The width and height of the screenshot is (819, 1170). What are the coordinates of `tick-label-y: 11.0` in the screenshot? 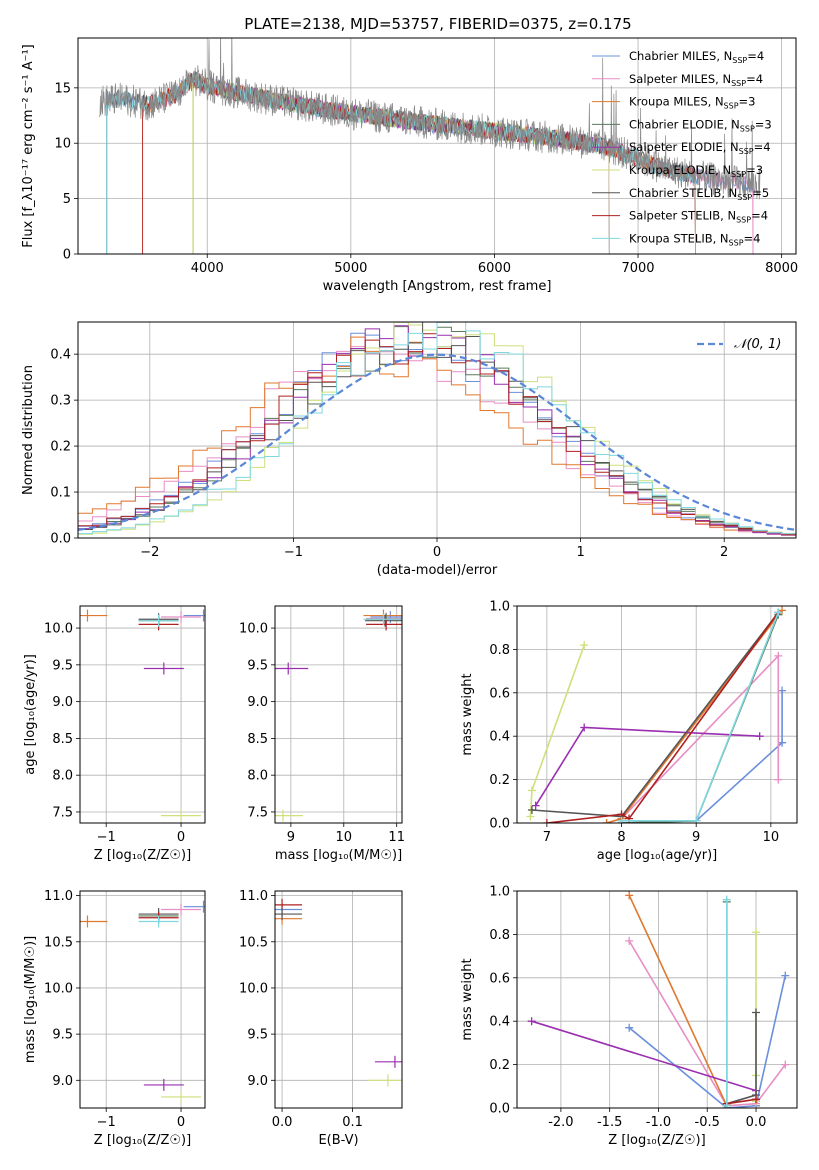 It's located at (58, 896).